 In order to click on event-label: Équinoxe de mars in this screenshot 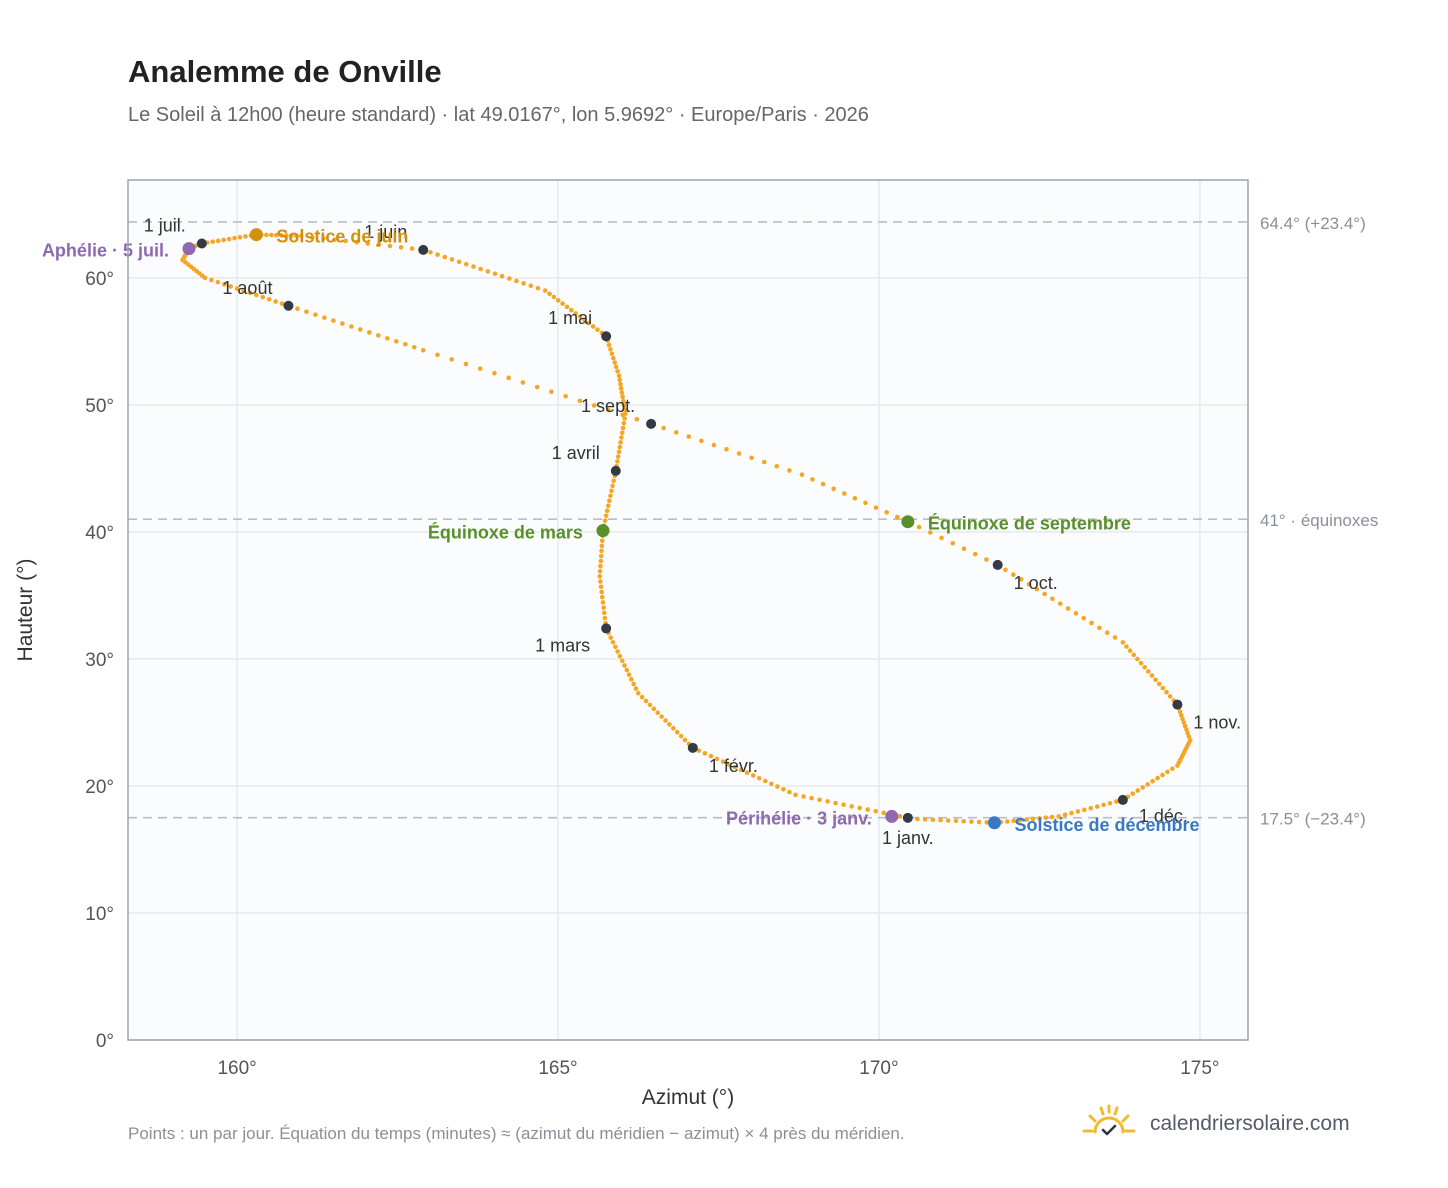, I will do `click(505, 532)`.